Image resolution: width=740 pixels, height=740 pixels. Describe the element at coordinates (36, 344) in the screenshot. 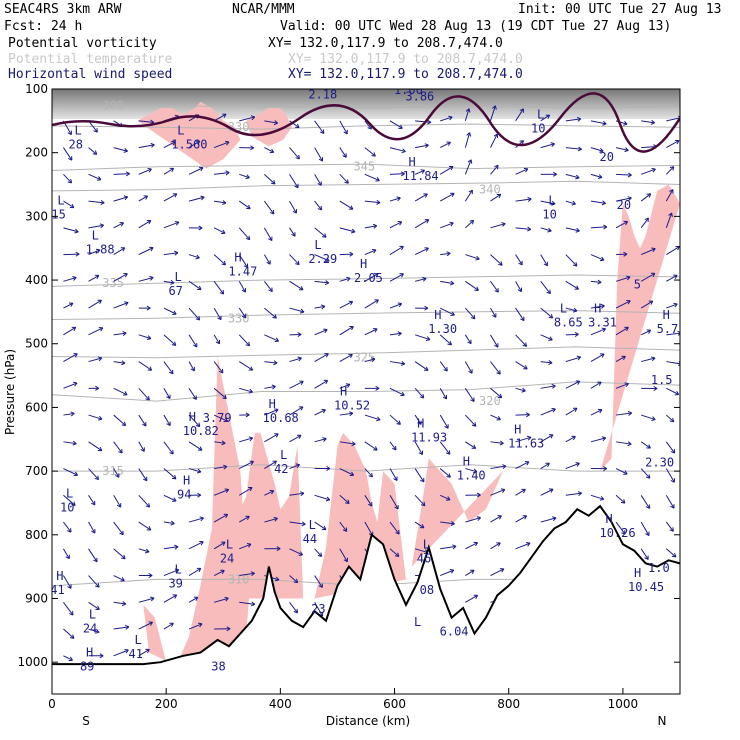

I see `y-tick-label-4: 500` at that location.